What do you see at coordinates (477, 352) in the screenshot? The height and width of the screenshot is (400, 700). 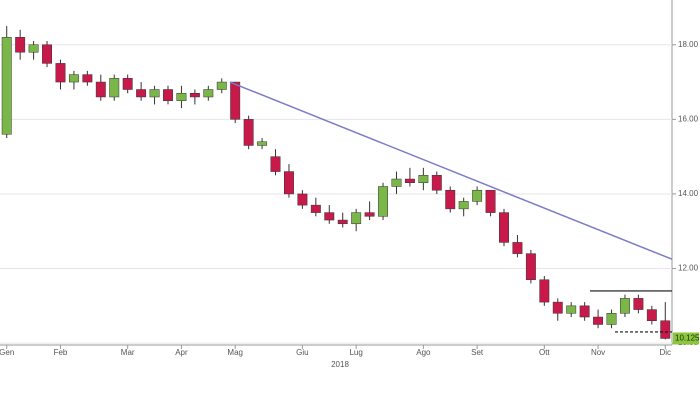 I see `x-tick-label: Set` at bounding box center [477, 352].